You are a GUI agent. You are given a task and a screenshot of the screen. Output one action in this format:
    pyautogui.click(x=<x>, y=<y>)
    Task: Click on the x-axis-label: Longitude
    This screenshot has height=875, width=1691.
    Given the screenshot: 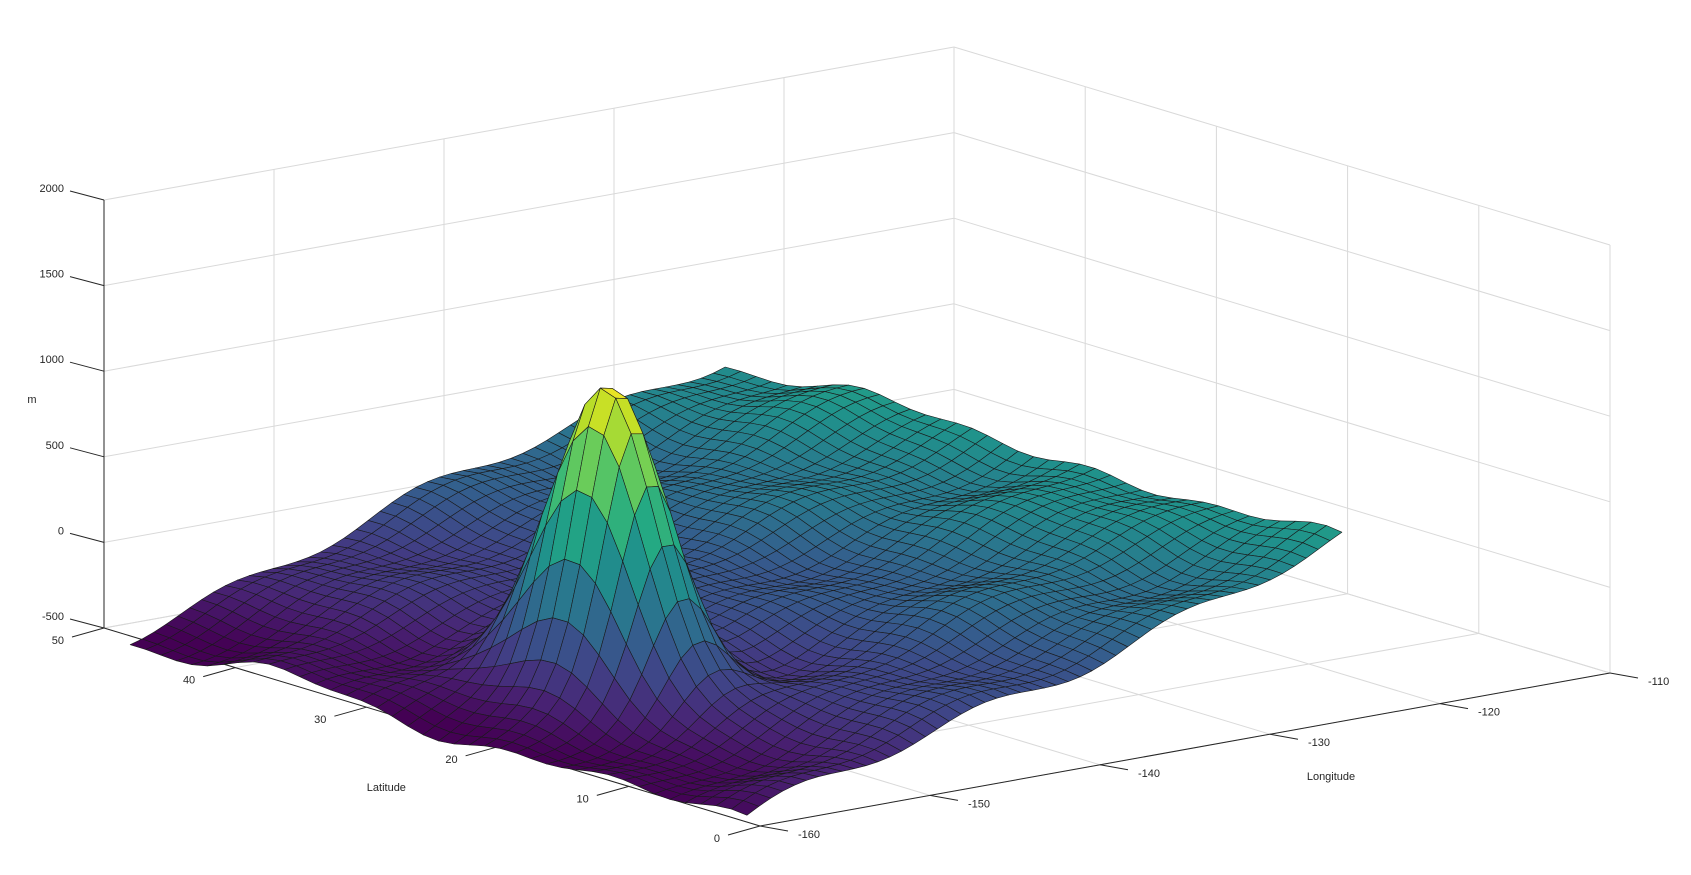 What is the action you would take?
    pyautogui.click(x=1331, y=777)
    